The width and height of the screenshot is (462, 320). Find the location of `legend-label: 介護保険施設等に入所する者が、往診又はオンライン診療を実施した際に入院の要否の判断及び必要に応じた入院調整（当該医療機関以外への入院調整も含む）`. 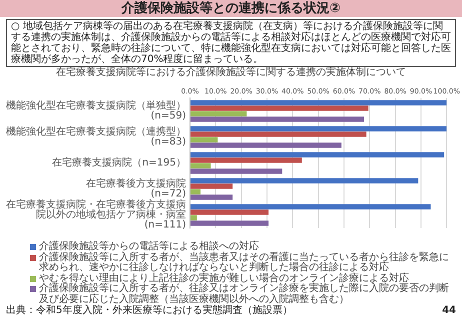

legend-label: 介護保険施設等に入所する者が、往診又はオンライン診療を実施した際に入院の要否の判断及び必要に応じた入院調整（当該医療機関以外への入院調整も含む） is located at coordinates (244, 293).